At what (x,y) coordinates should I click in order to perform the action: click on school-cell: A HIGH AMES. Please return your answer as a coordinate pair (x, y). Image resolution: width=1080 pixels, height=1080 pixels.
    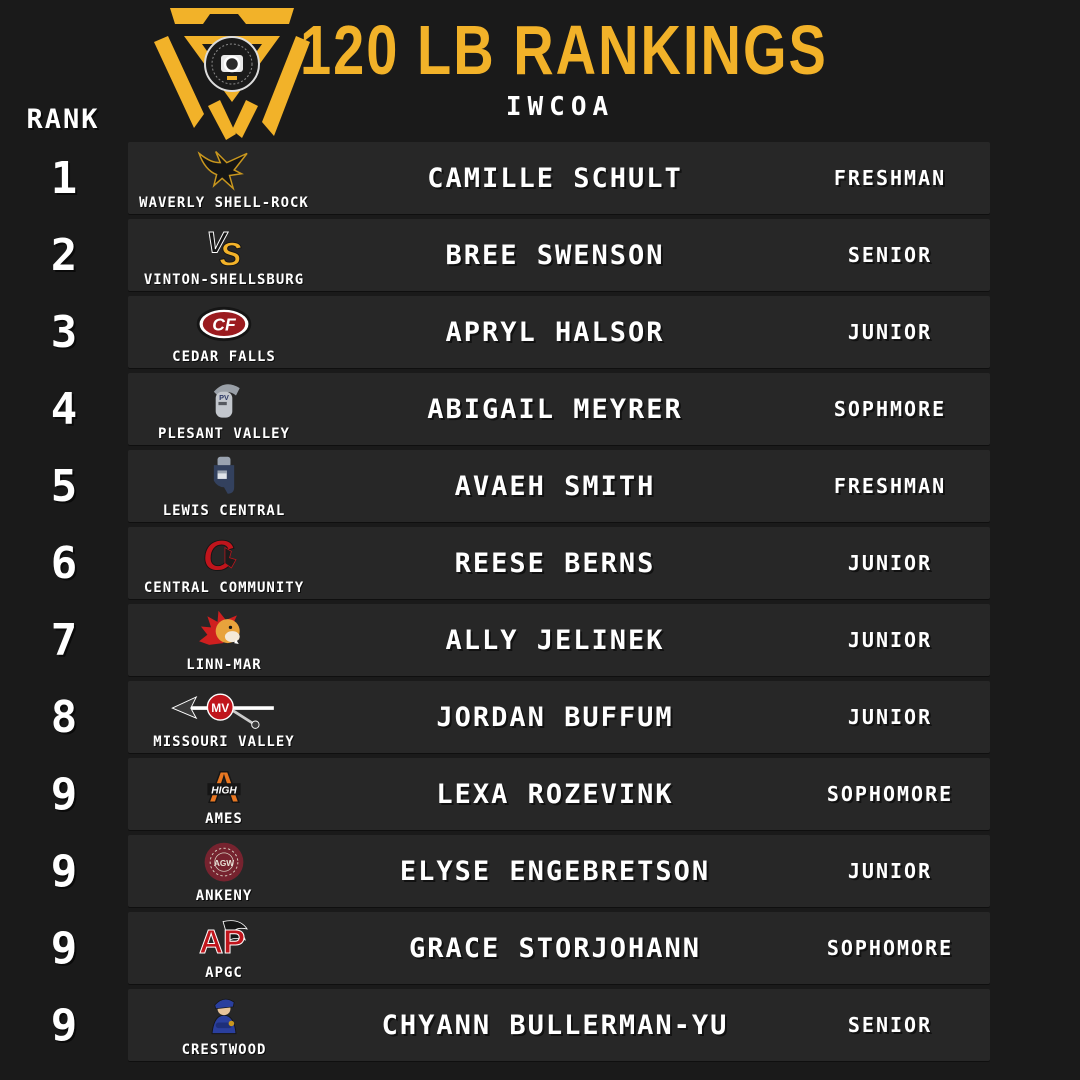
    Looking at the image, I should click on (224, 794).